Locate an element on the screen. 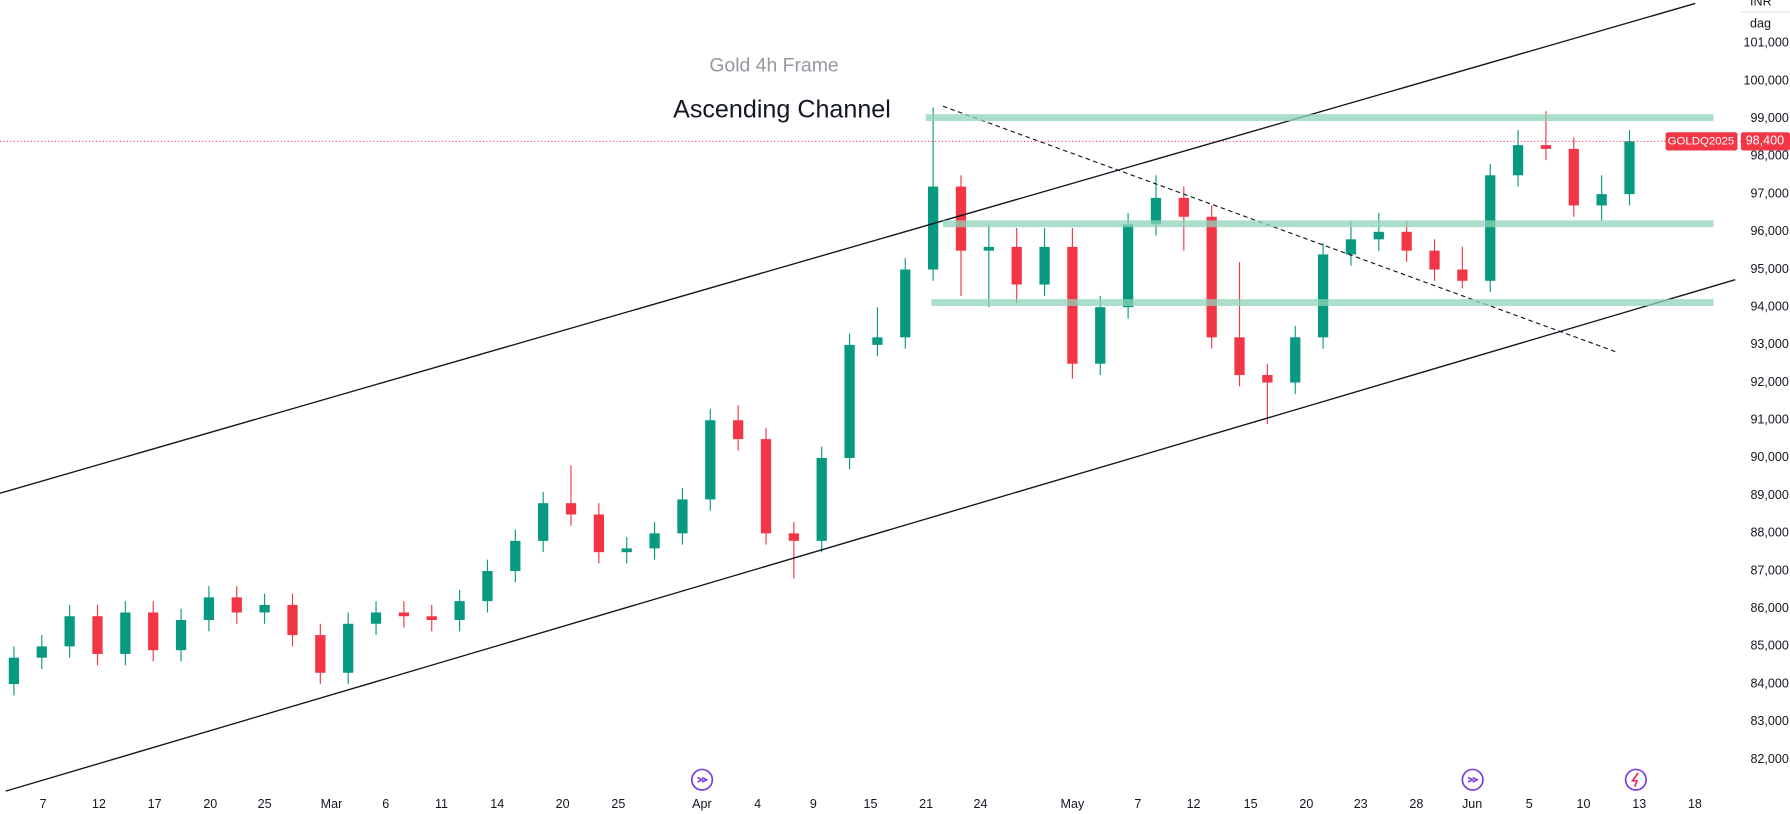 Image resolution: width=1790 pixels, height=814 pixels. y-tick-label: 82,000 is located at coordinates (1769, 759).